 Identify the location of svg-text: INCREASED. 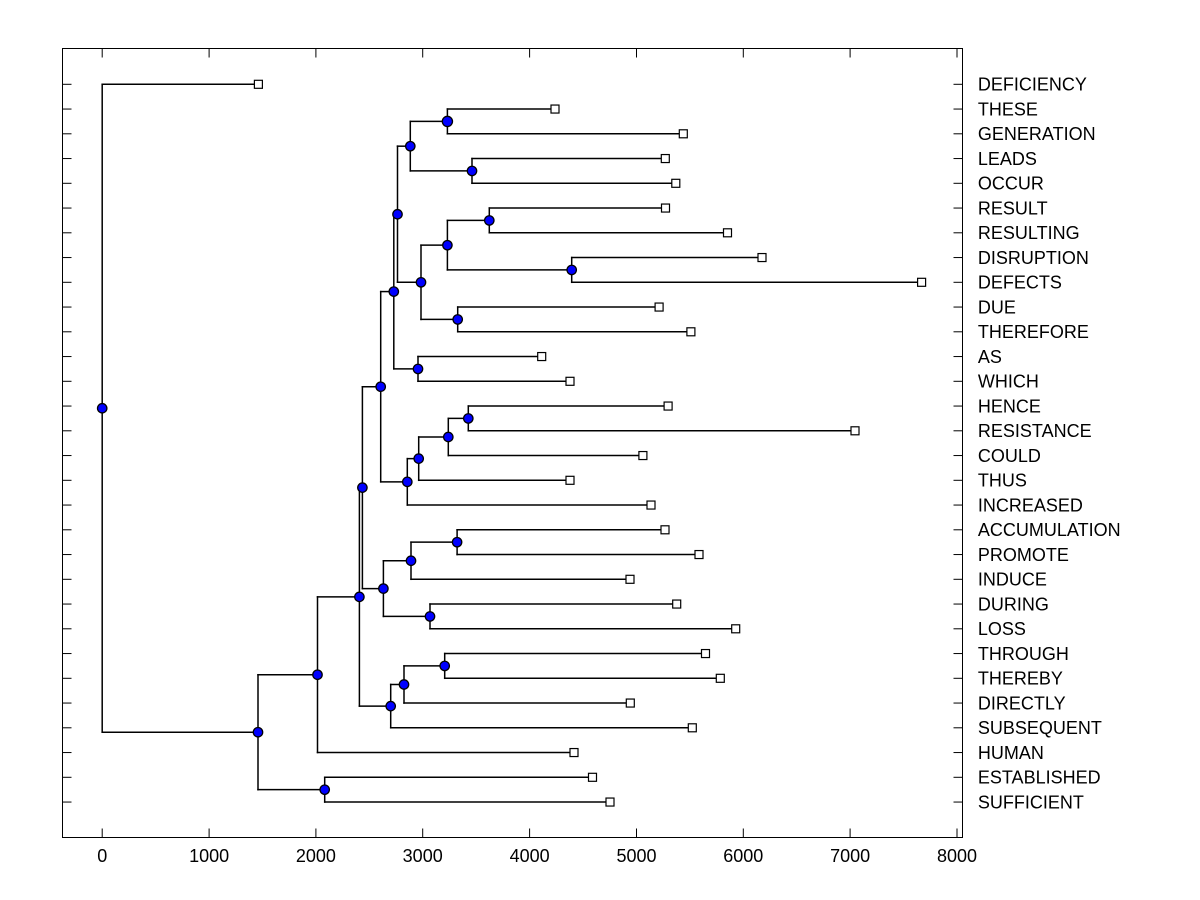
(1030, 505).